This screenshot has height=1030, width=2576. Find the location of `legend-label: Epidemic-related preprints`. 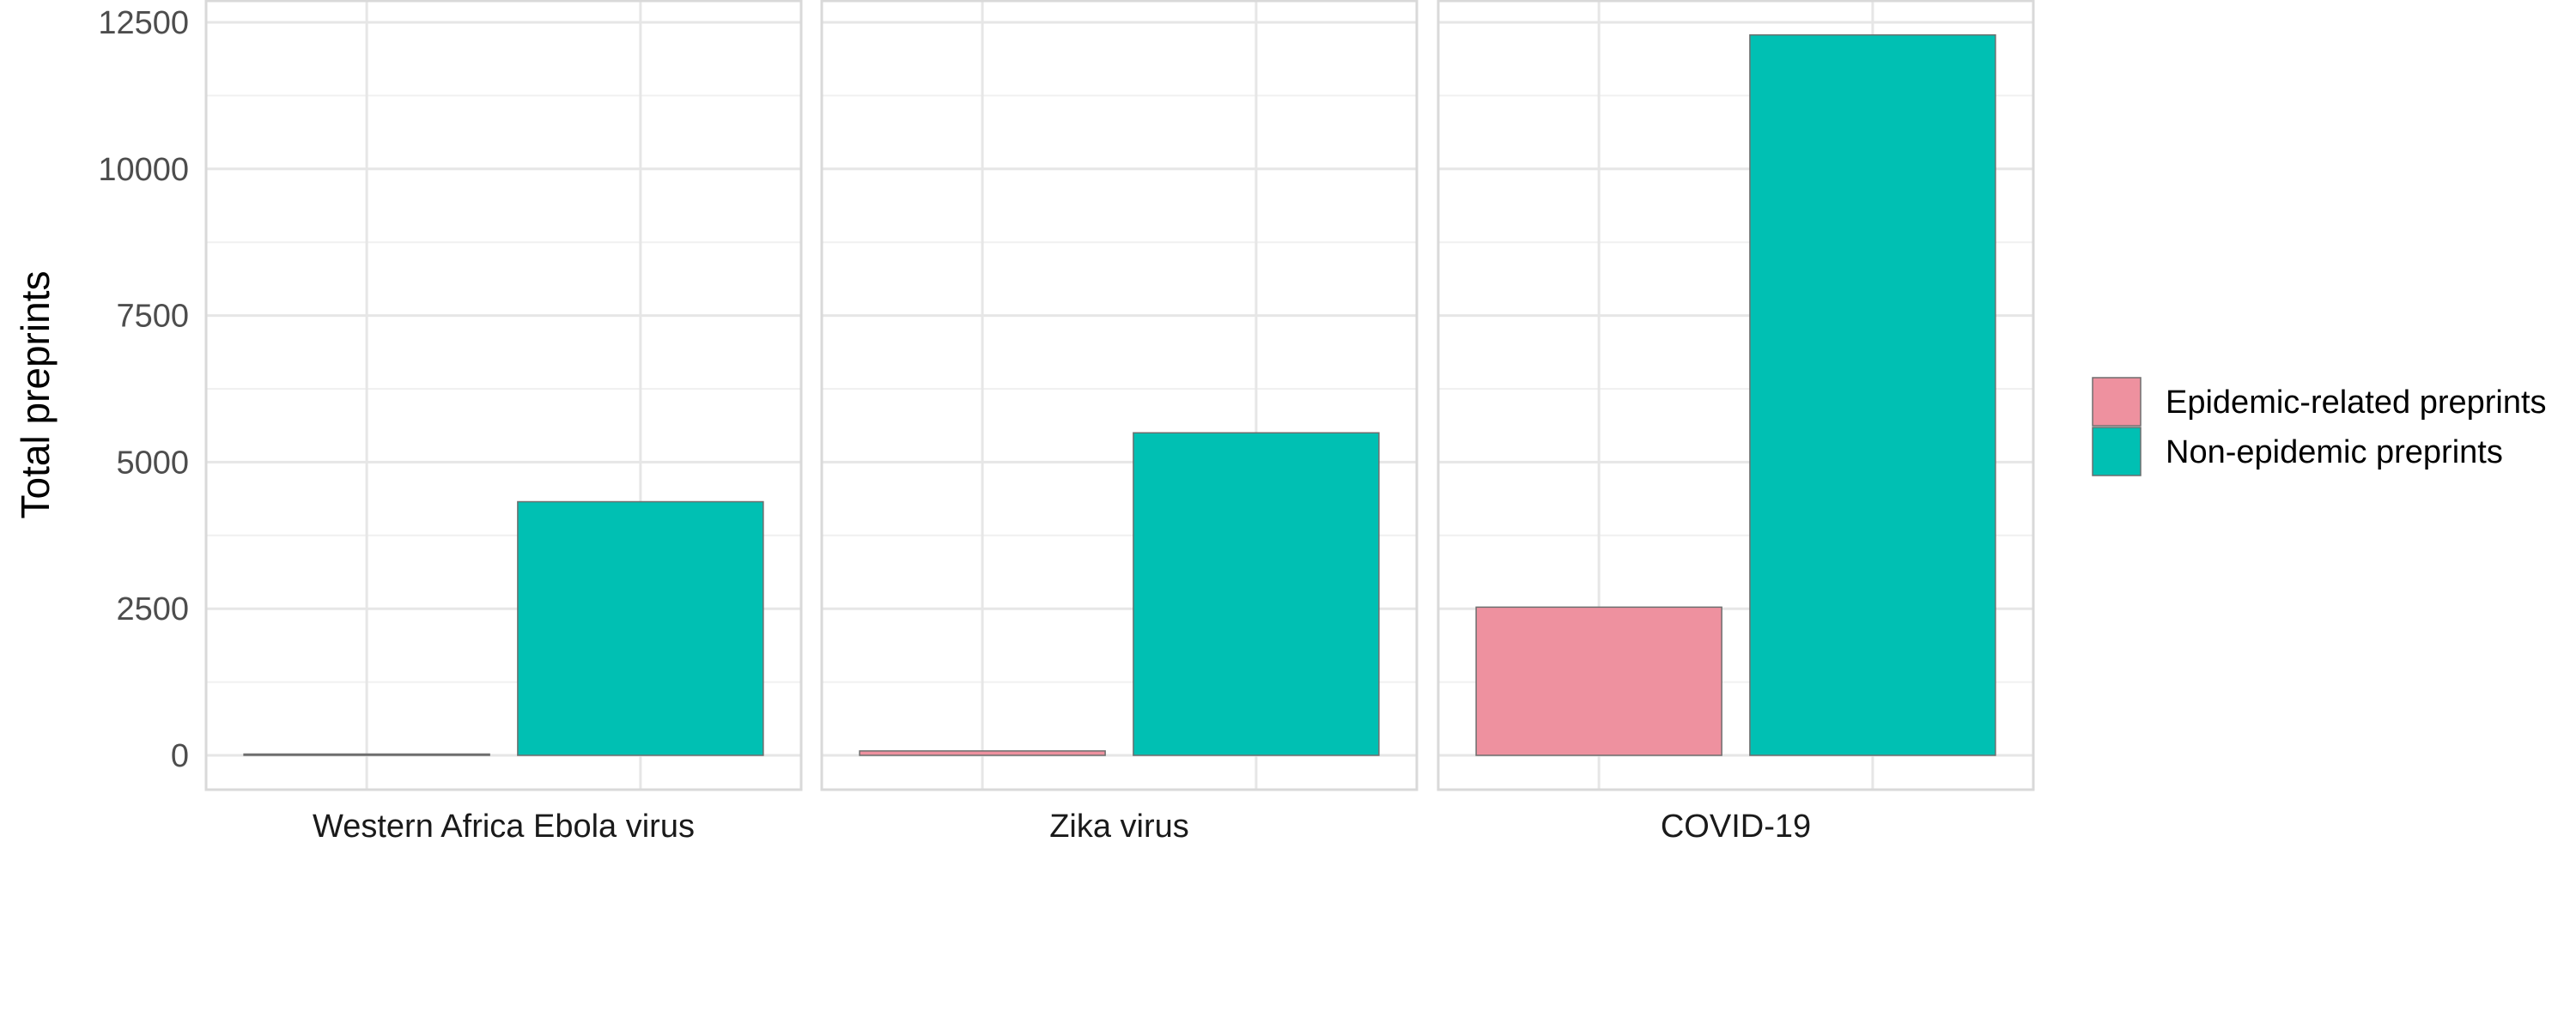

legend-label: Epidemic-related preprints is located at coordinates (2356, 403).